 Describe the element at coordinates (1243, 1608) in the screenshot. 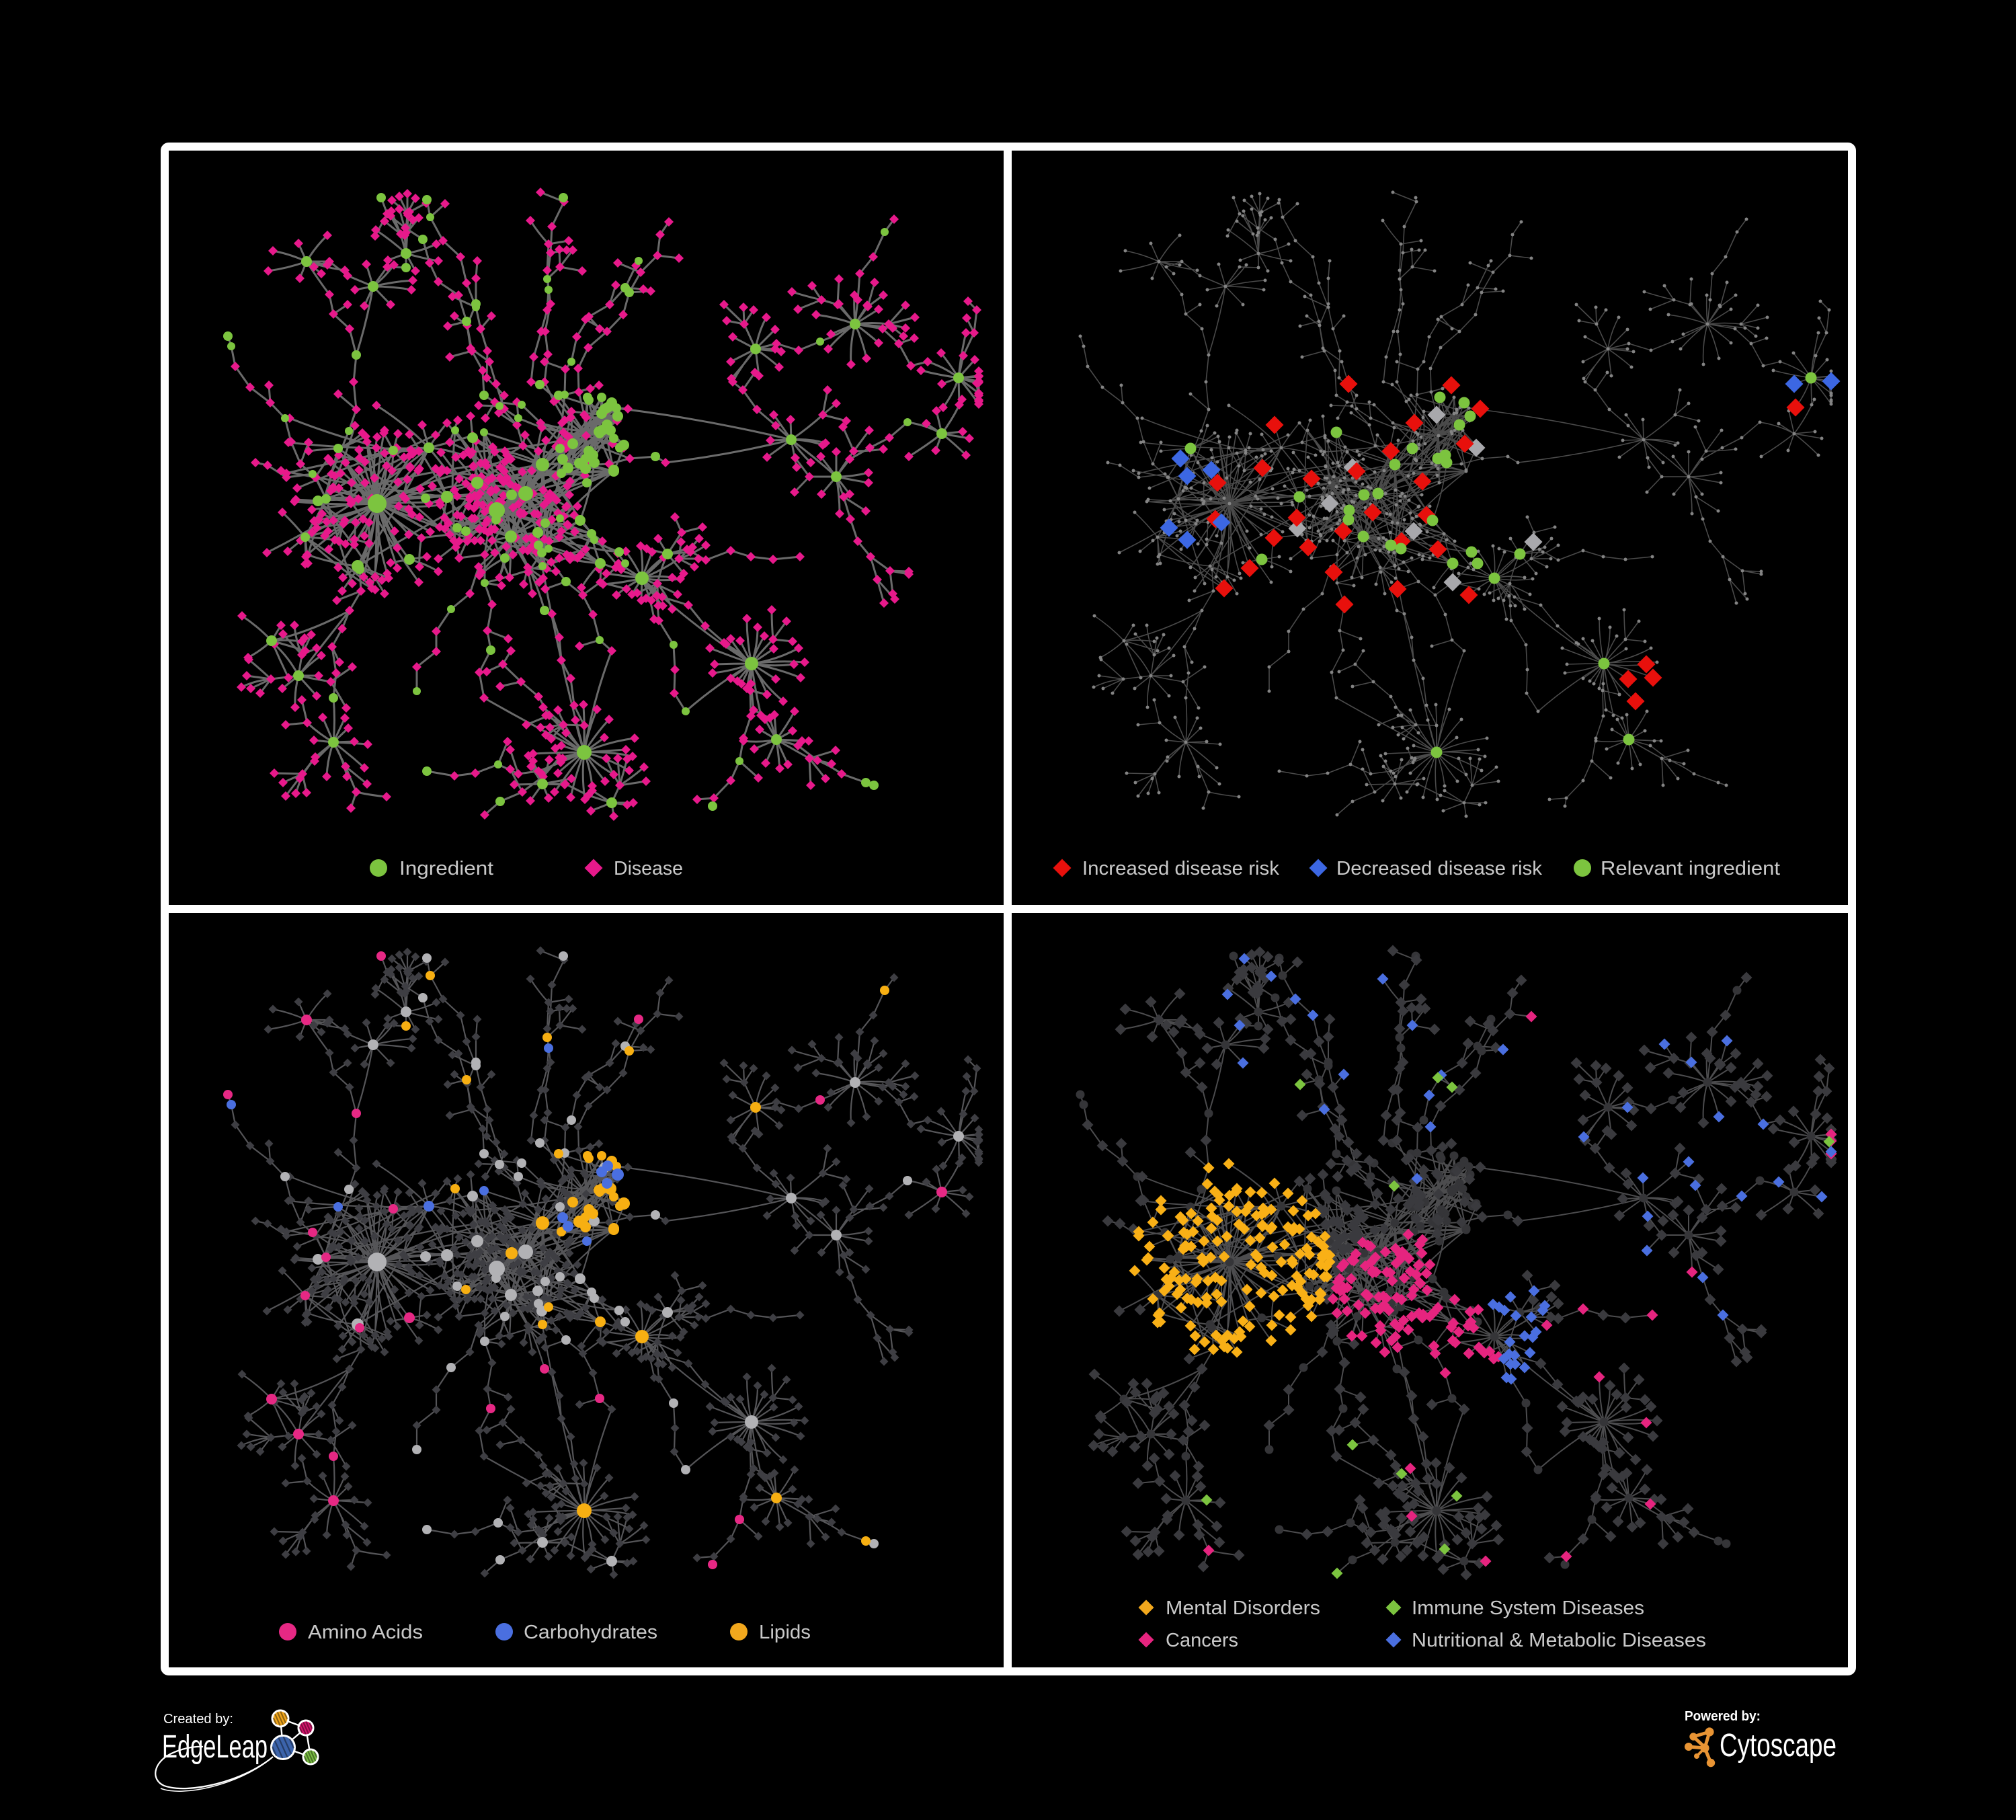

I see `svg-text: Mental Disorders` at that location.